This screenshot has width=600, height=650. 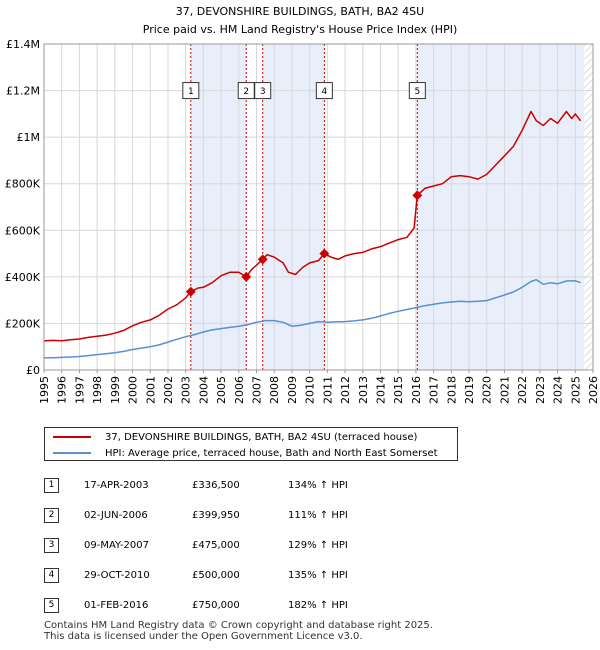 What do you see at coordinates (300, 11) in the screenshot?
I see `chart-title: 37, DEVONSHIRE BUILDINGS, BATH, BA2 4SU` at bounding box center [300, 11].